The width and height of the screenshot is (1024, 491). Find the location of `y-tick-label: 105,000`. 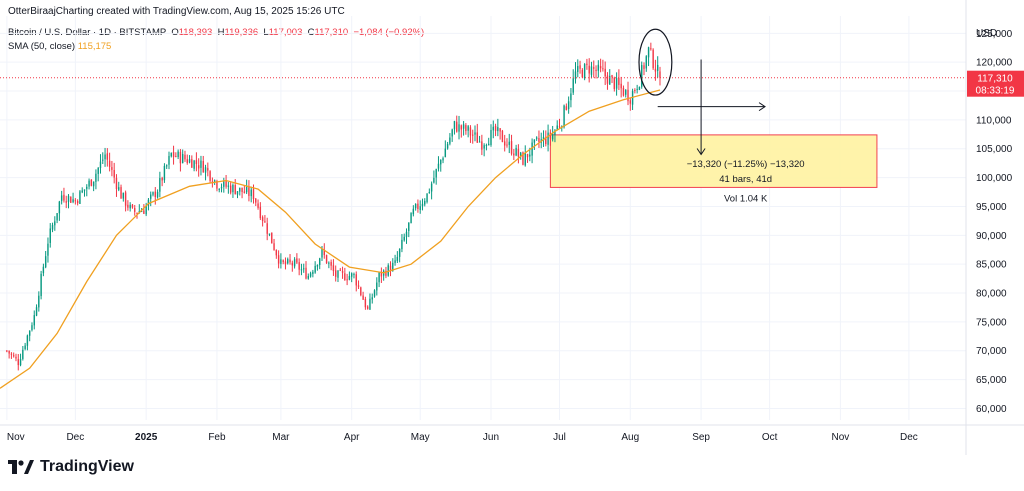

y-tick-label: 105,000 is located at coordinates (994, 149).